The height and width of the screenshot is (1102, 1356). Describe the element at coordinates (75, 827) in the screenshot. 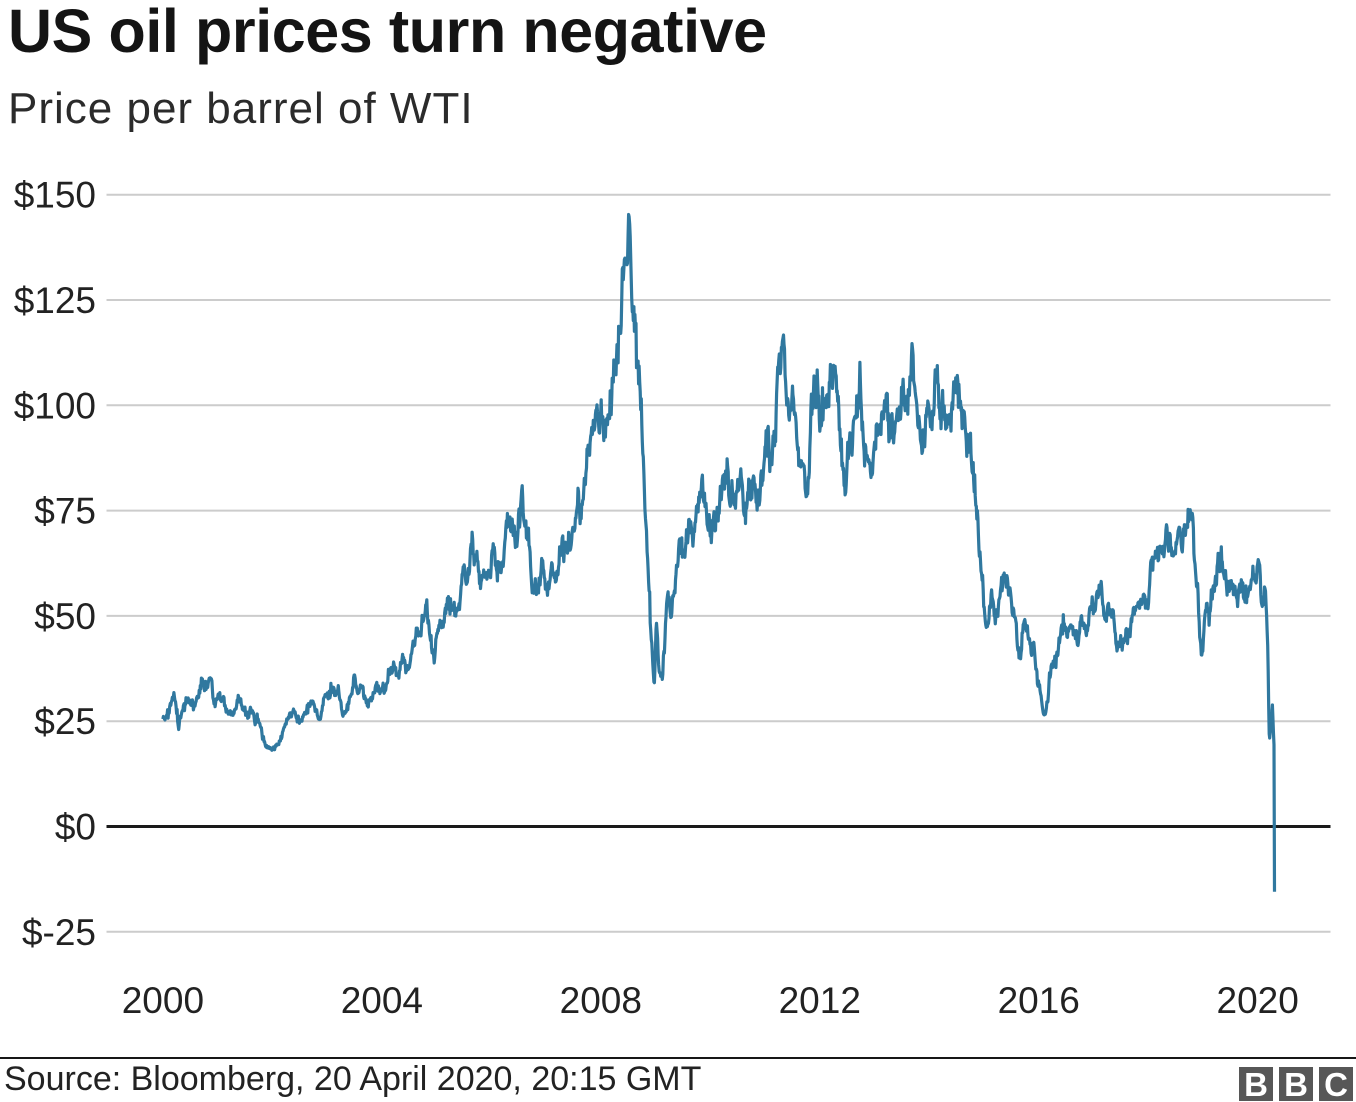

I see `y-tick-label: $0` at that location.